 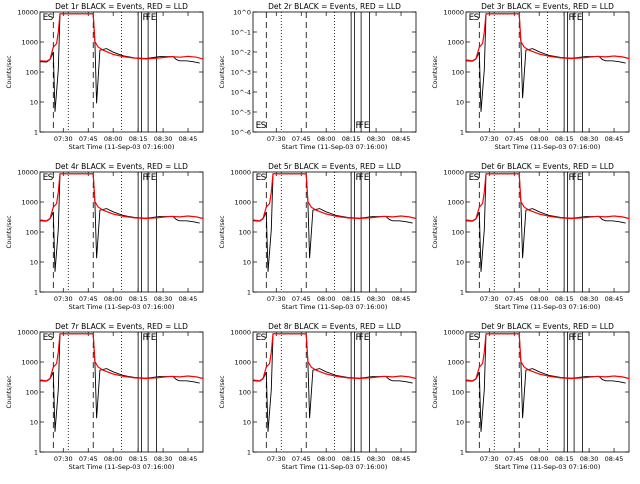 What do you see at coordinates (241, 33) in the screenshot?
I see `y-tick-label: 10^-1` at bounding box center [241, 33].